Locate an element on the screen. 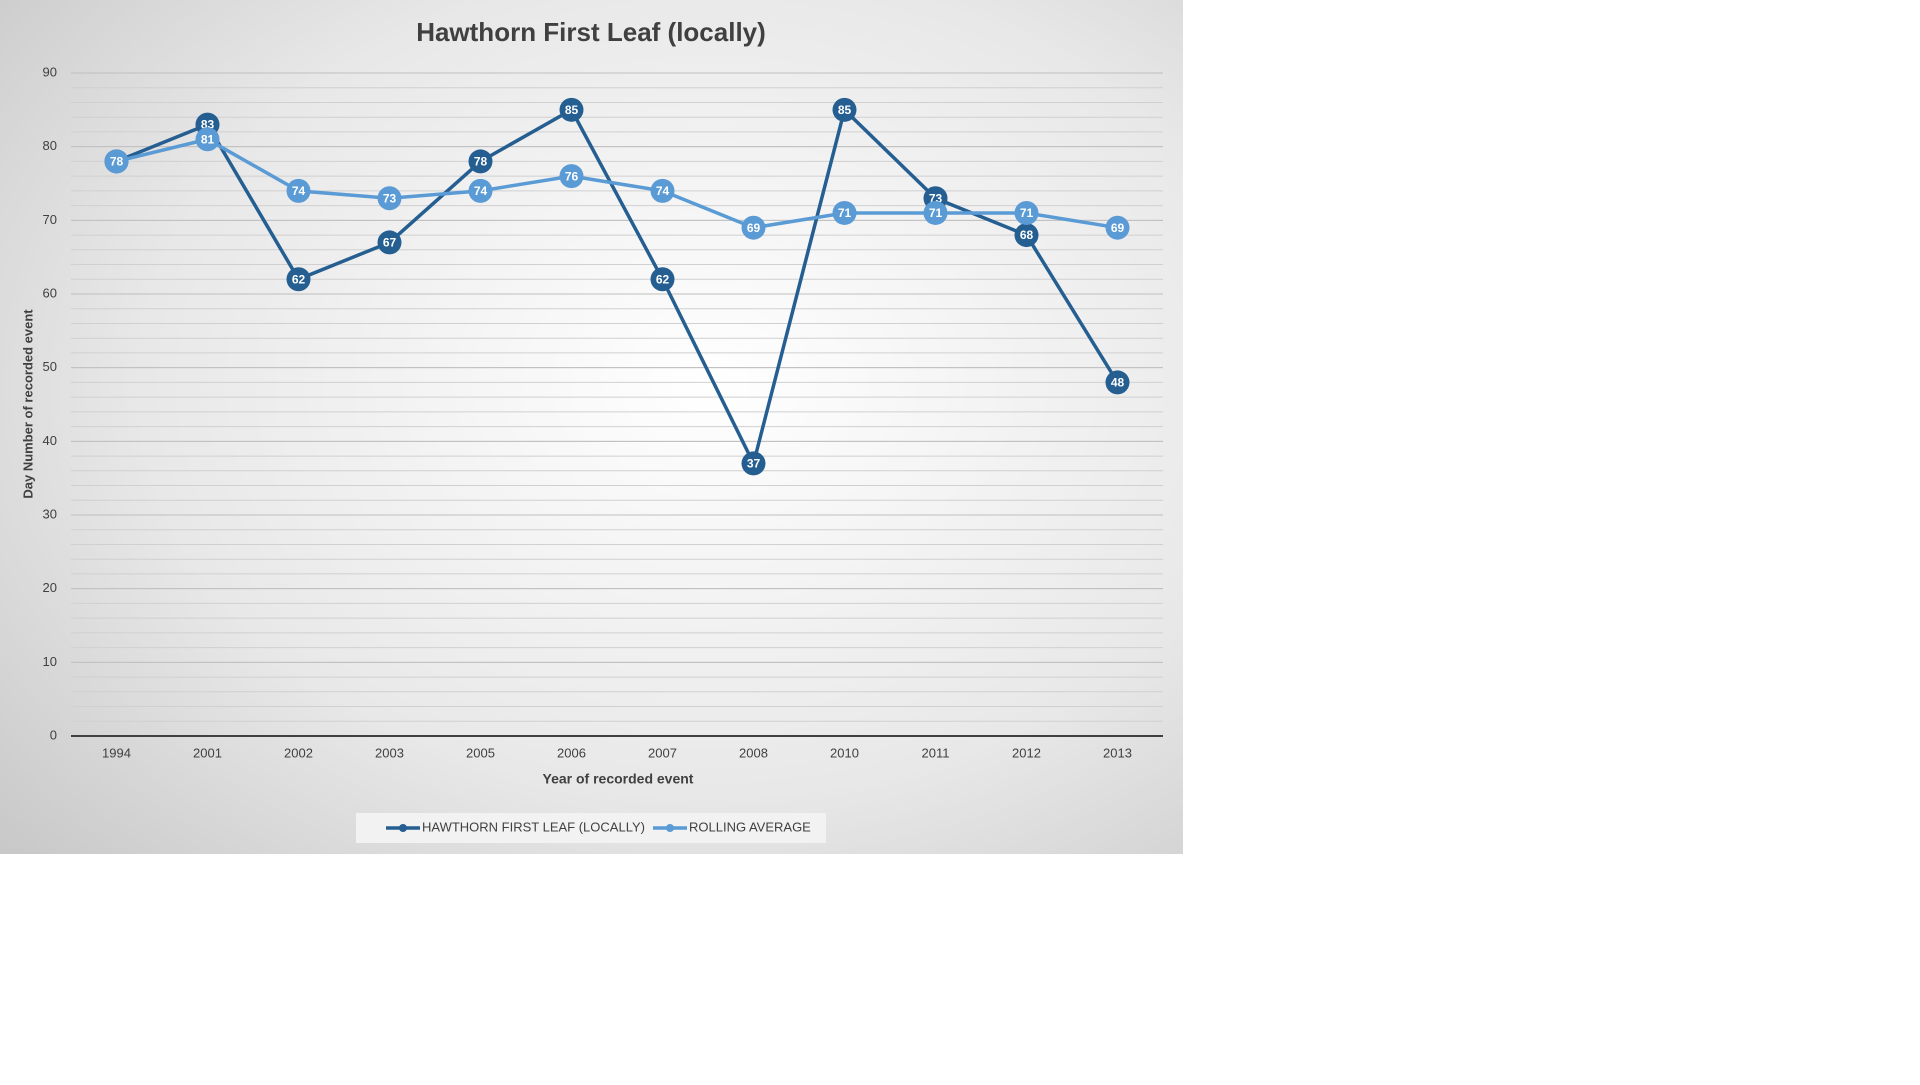 This screenshot has height=1085, width=1920. y-tick-label: 90 is located at coordinates (50, 71).